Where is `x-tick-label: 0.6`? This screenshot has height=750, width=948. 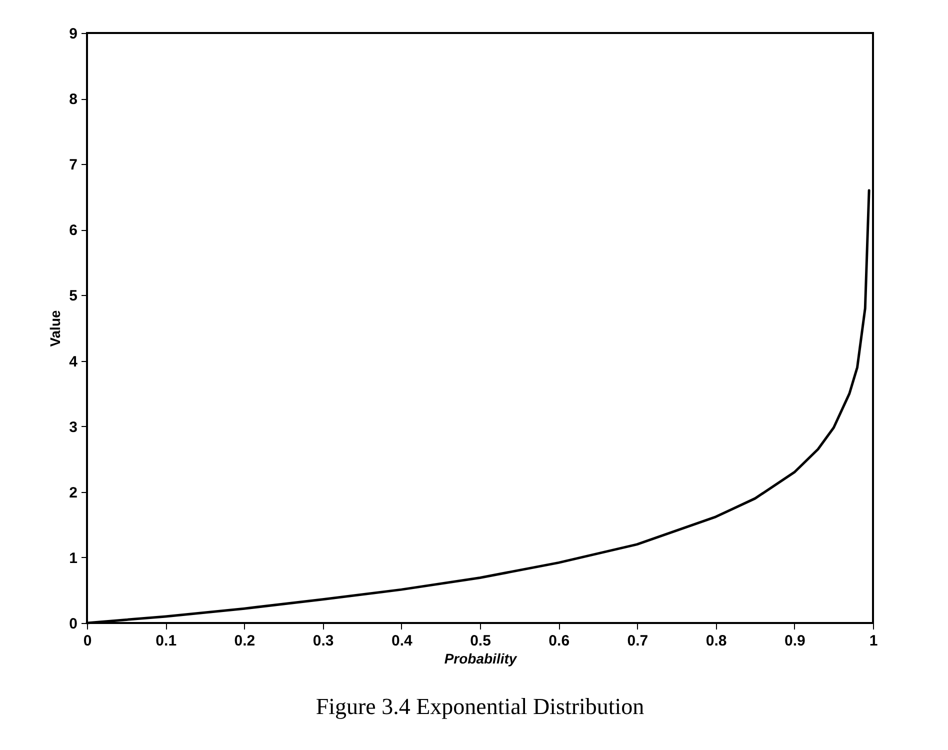
x-tick-label: 0.6 is located at coordinates (559, 641).